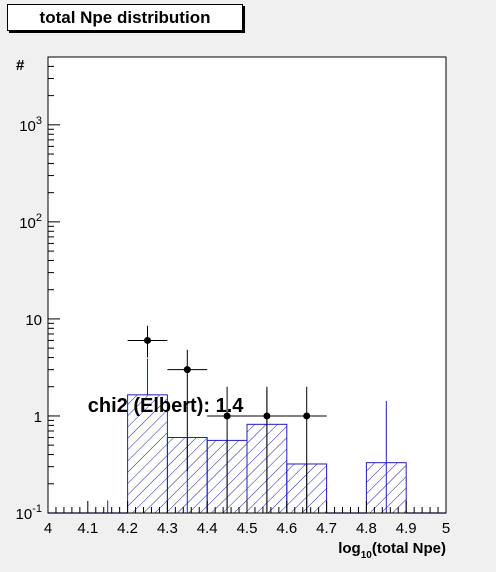 The height and width of the screenshot is (572, 496). I want to click on y-tick-label: 10², so click(30, 222).